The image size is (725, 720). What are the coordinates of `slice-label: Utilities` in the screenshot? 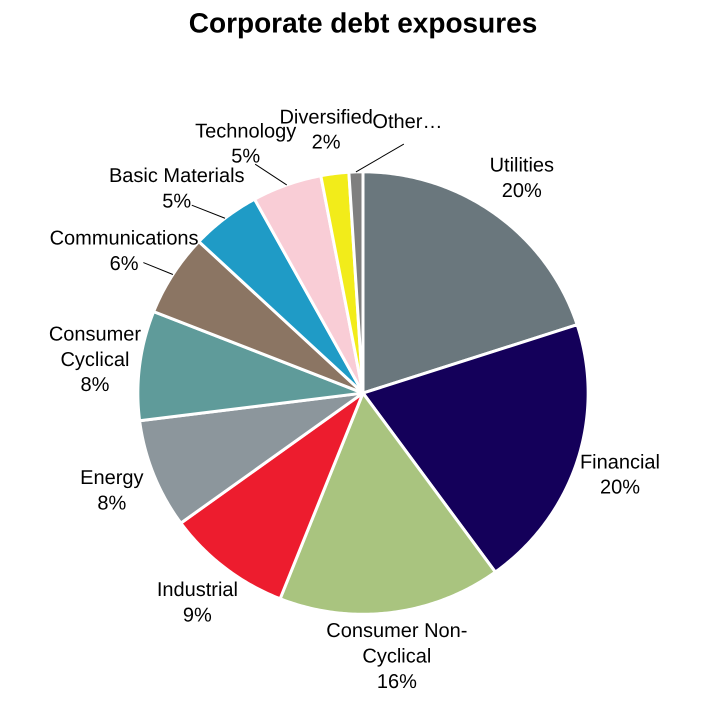 It's located at (522, 165).